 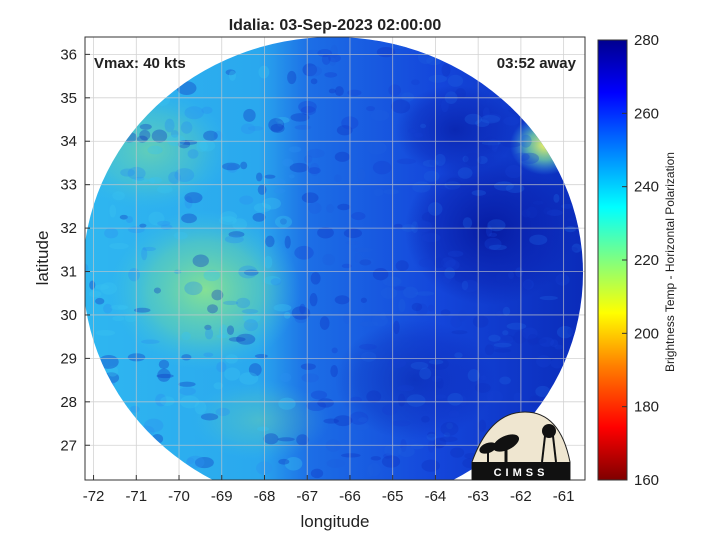 What do you see at coordinates (222, 496) in the screenshot?
I see `x-tick-label: -69` at bounding box center [222, 496].